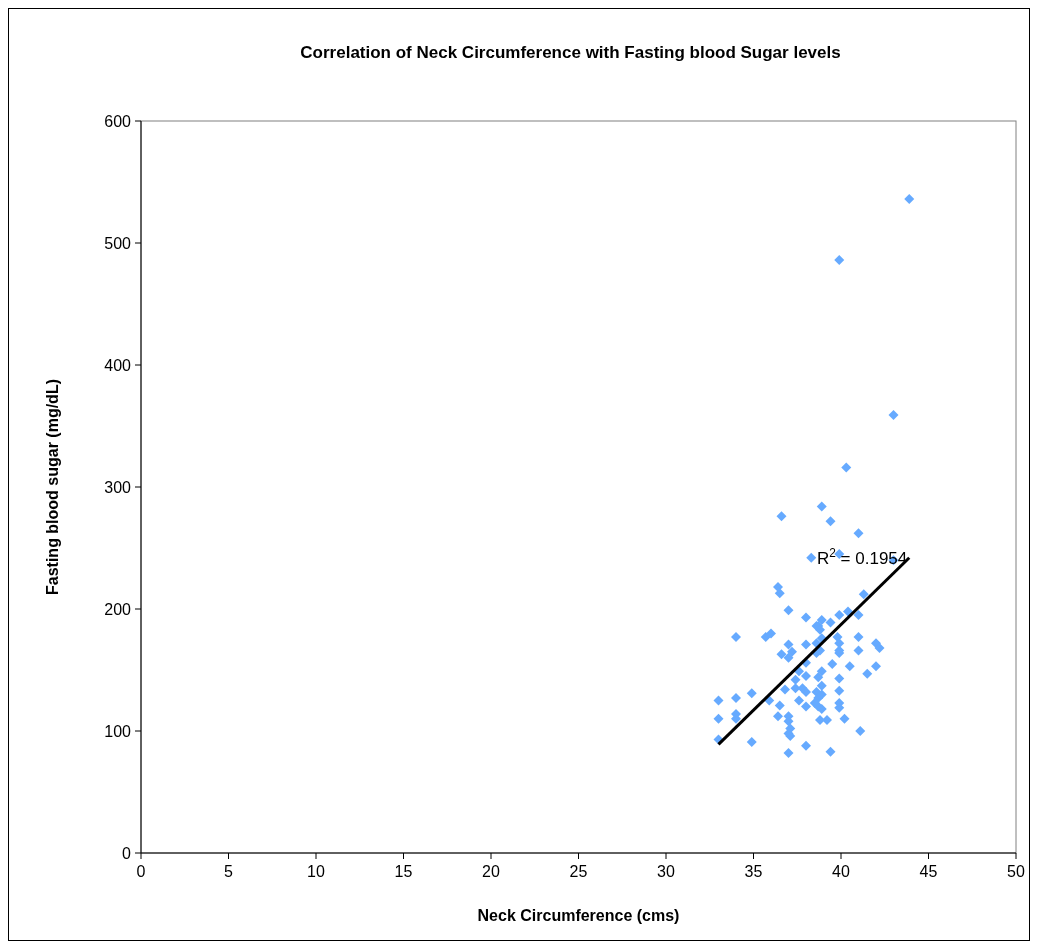 This screenshot has width=1038, height=949. What do you see at coordinates (229, 871) in the screenshot?
I see `x-tick-label: 5` at bounding box center [229, 871].